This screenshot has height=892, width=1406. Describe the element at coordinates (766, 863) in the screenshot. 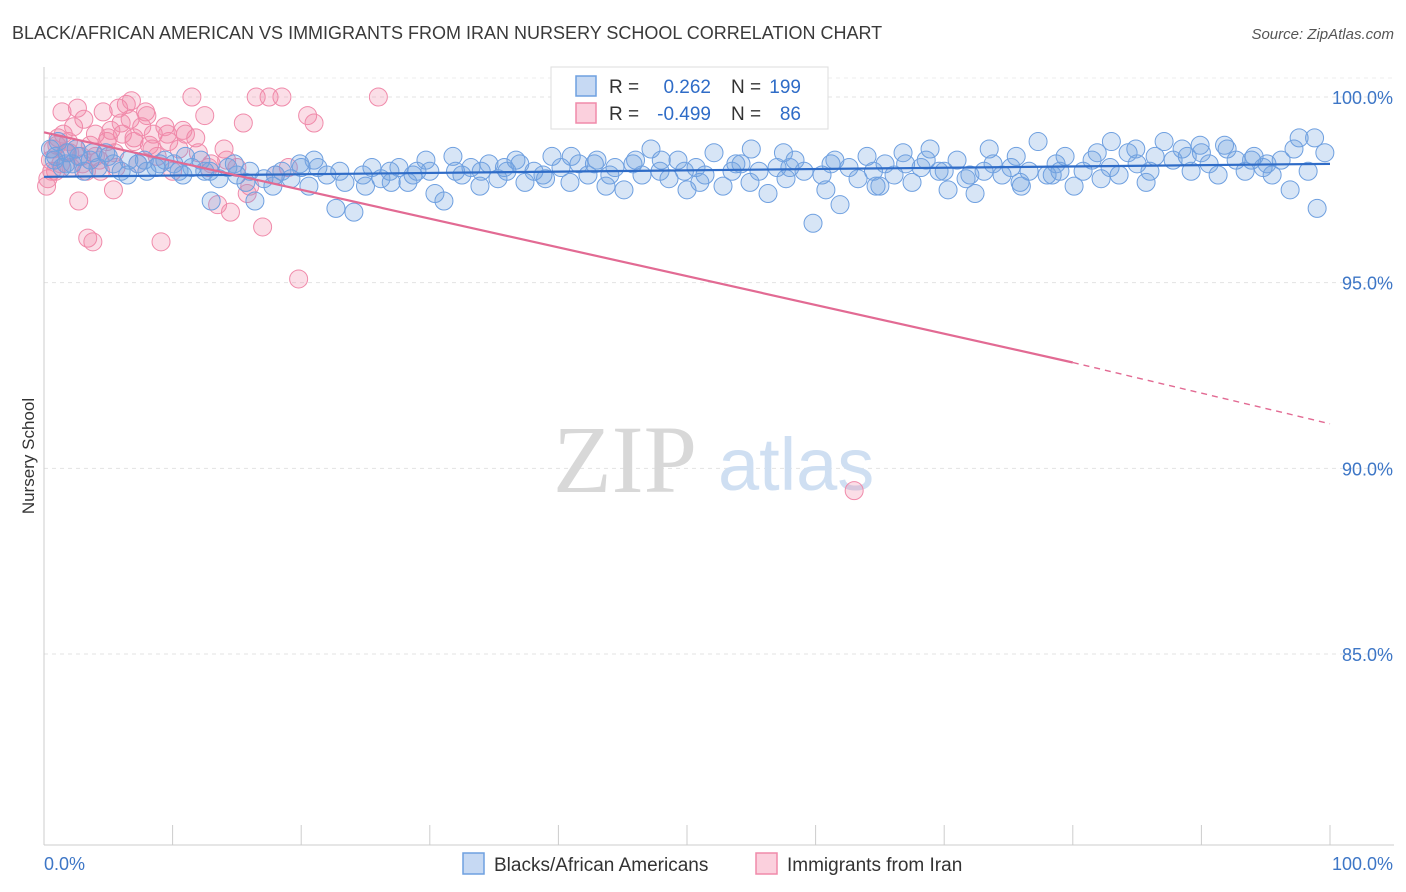

I see `bottom-legend-swatch-iran` at that location.